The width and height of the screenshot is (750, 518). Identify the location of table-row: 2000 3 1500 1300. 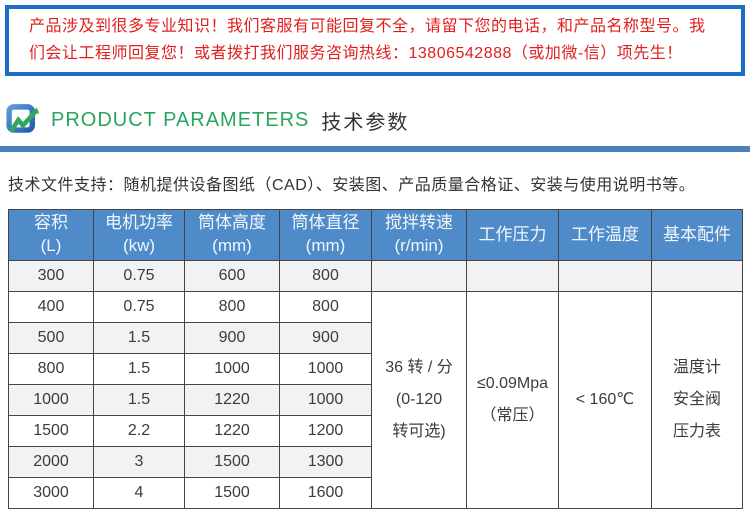
(375, 462).